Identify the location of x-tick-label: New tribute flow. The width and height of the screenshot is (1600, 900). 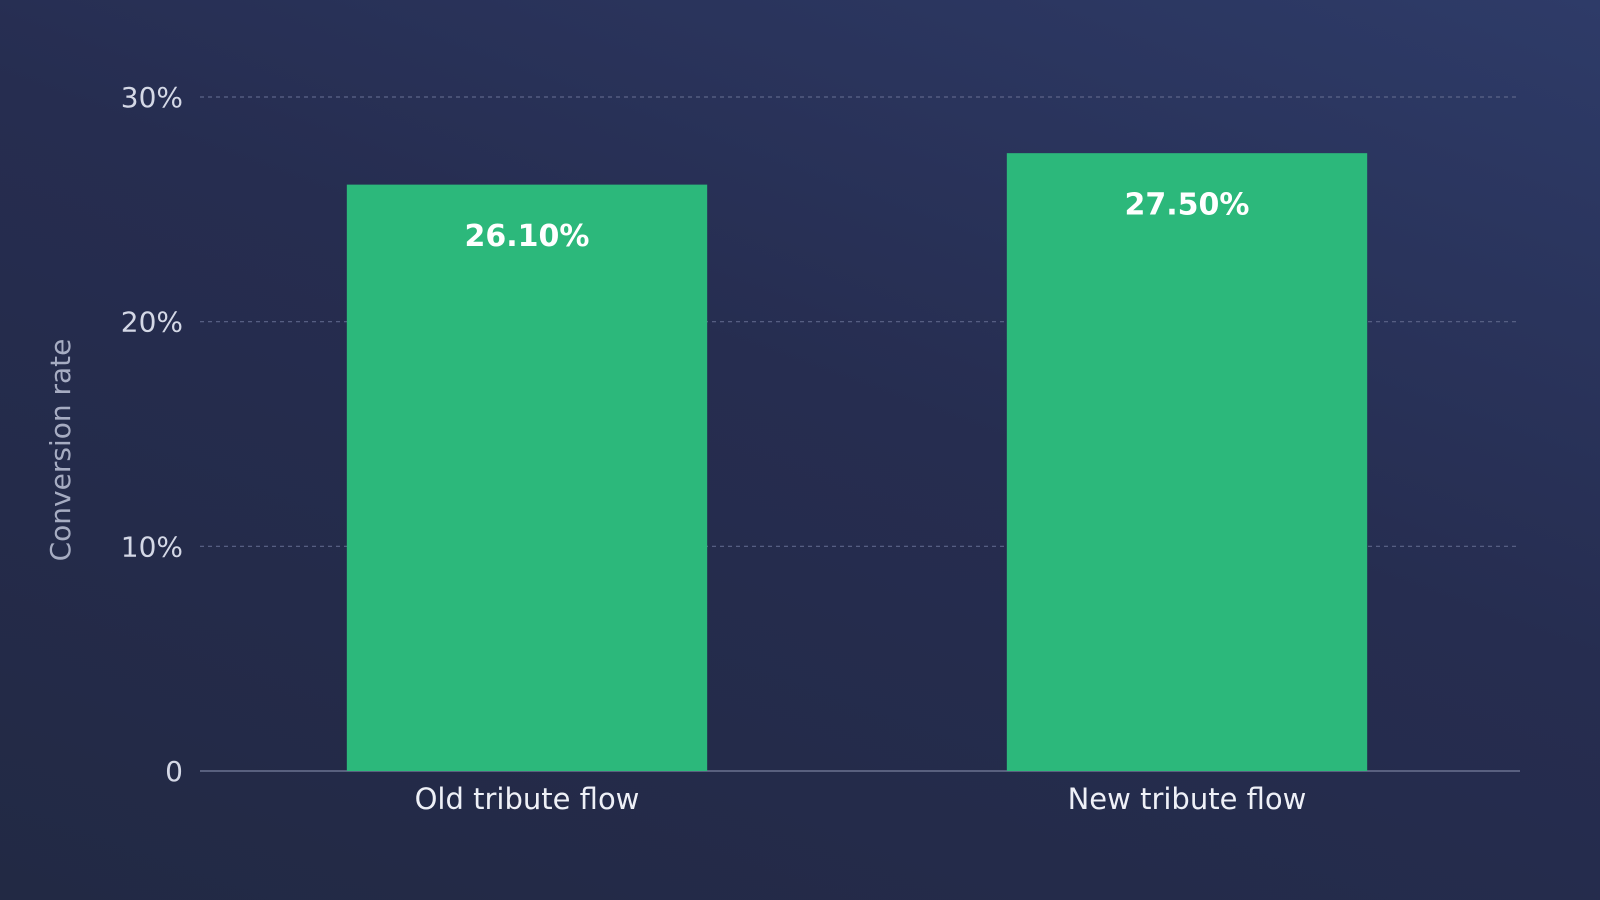
(1187, 799).